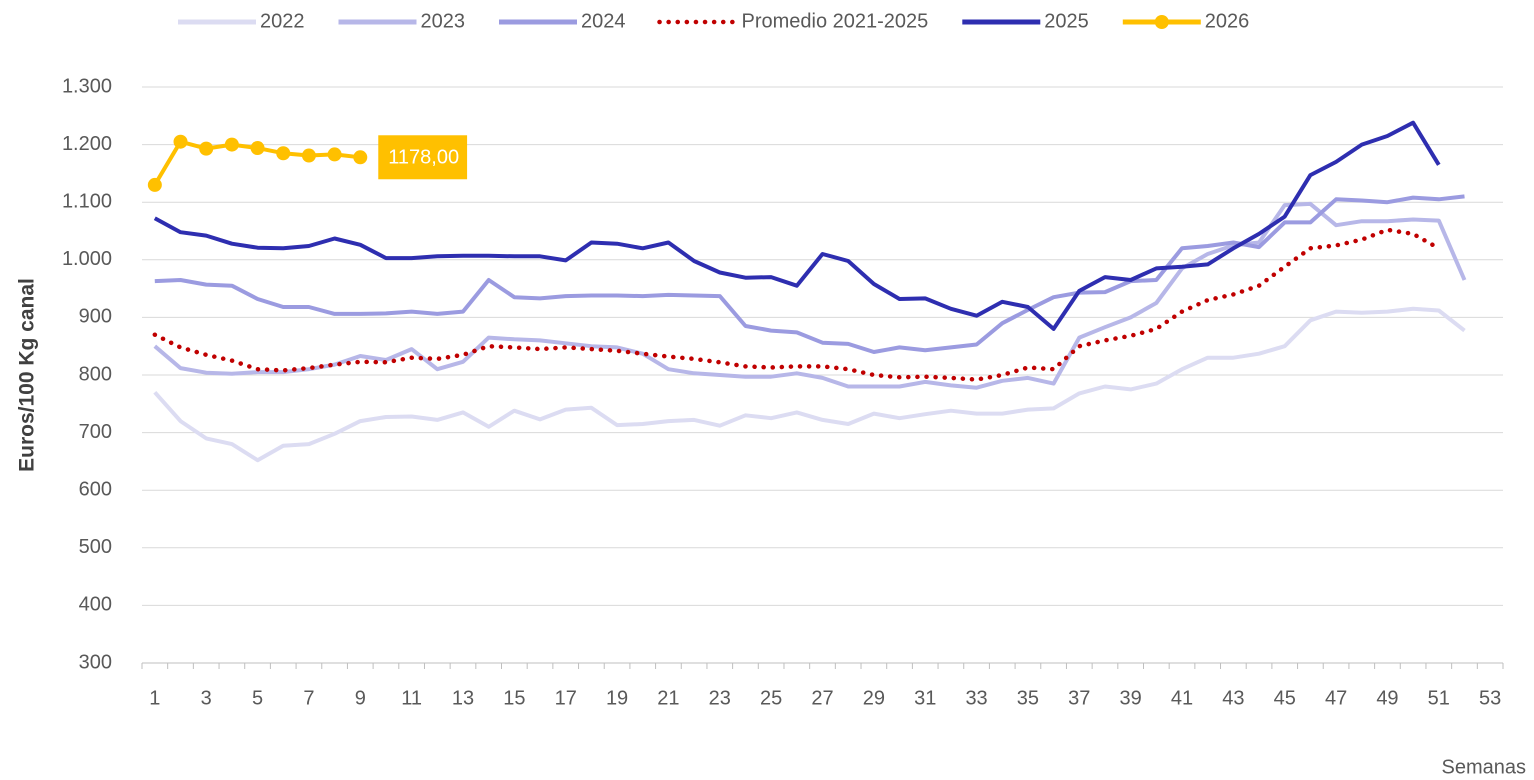 The height and width of the screenshot is (780, 1534). What do you see at coordinates (1182, 698) in the screenshot?
I see `x-tick-label: 41` at bounding box center [1182, 698].